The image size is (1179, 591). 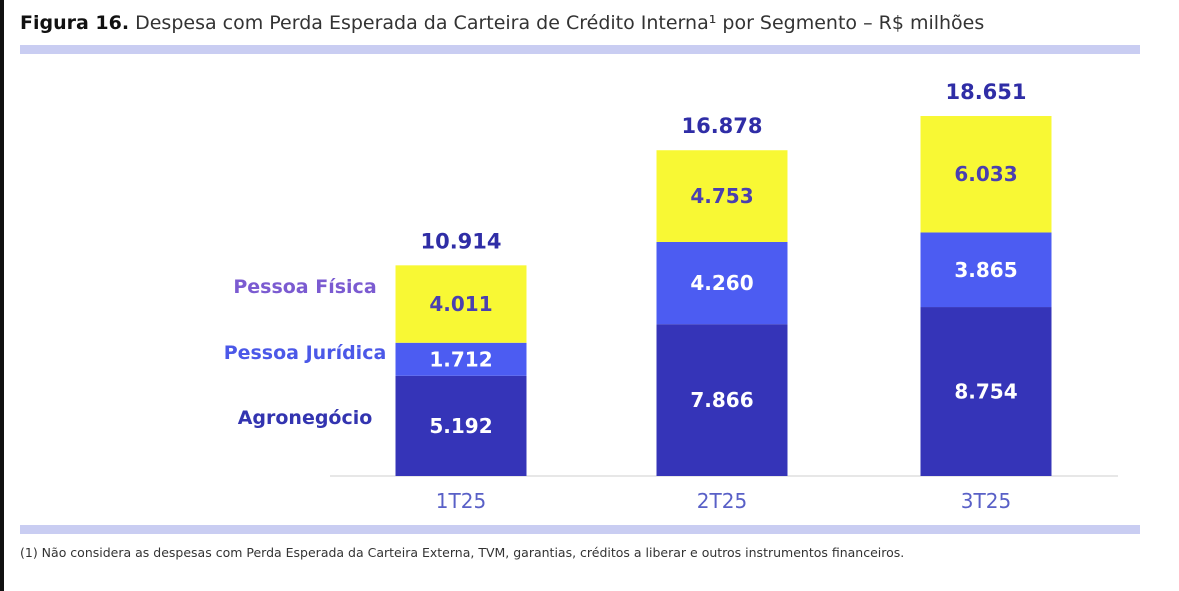 I want to click on data-label-pessoa_fisica-1T25: 4.011, so click(x=460, y=304).